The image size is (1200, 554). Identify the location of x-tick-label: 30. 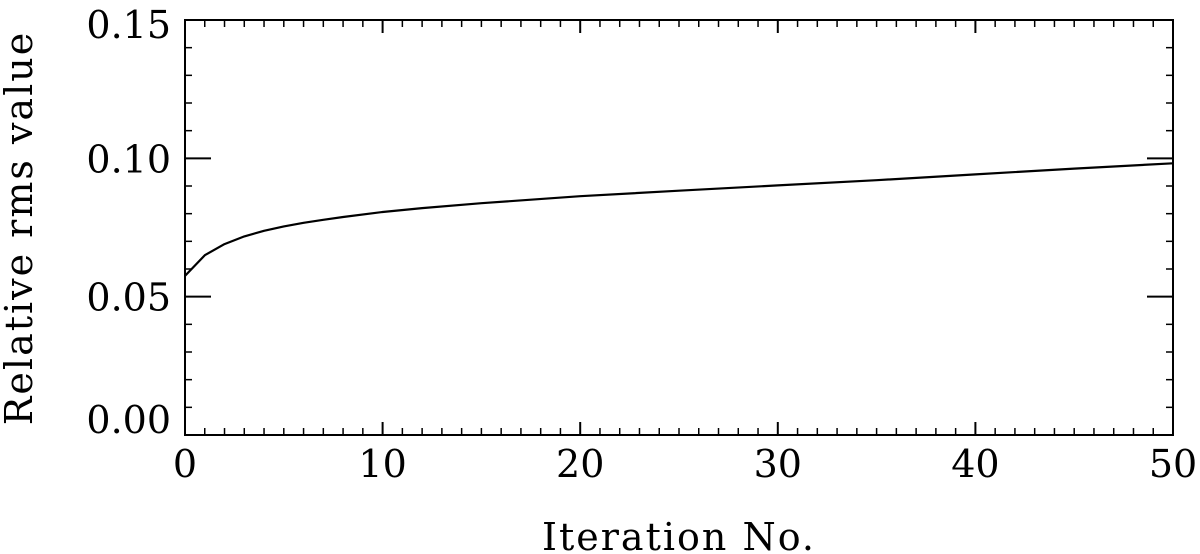
(778, 464).